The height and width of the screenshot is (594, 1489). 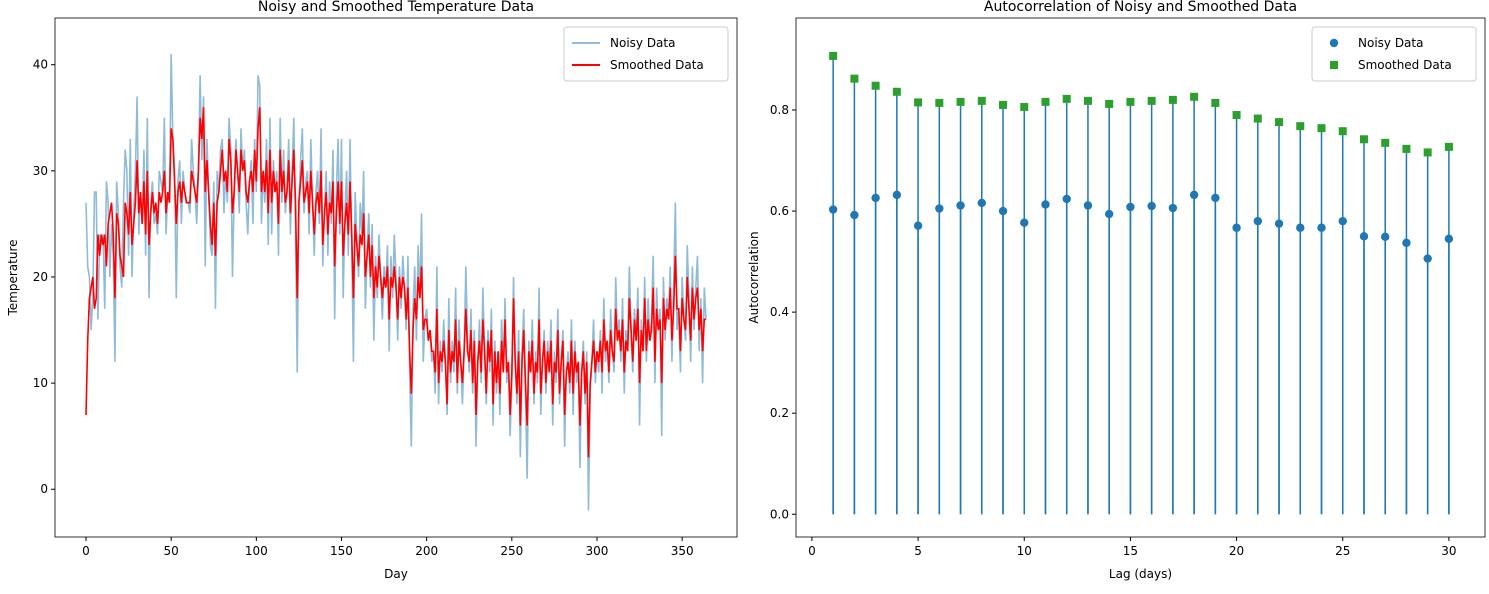 What do you see at coordinates (13, 277) in the screenshot?
I see `y-axis-label: Temperature` at bounding box center [13, 277].